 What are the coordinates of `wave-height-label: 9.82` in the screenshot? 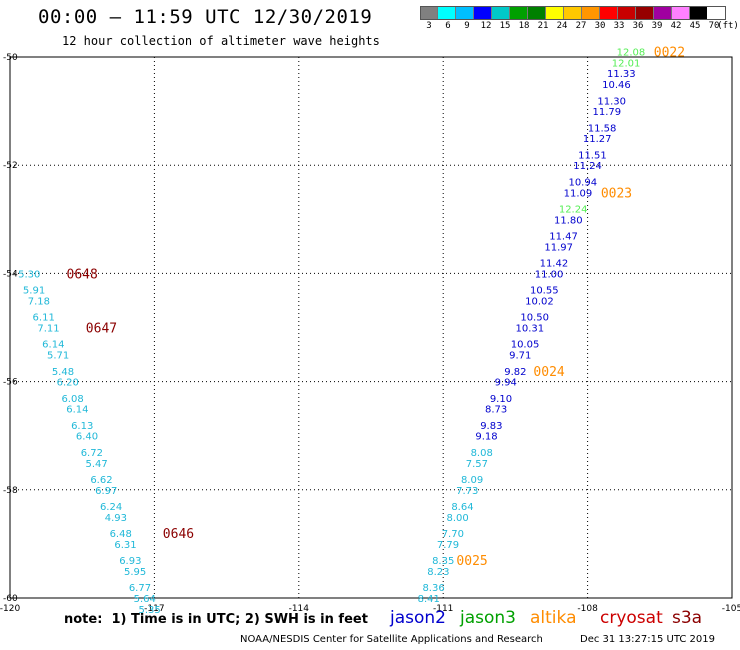 It's located at (515, 372).